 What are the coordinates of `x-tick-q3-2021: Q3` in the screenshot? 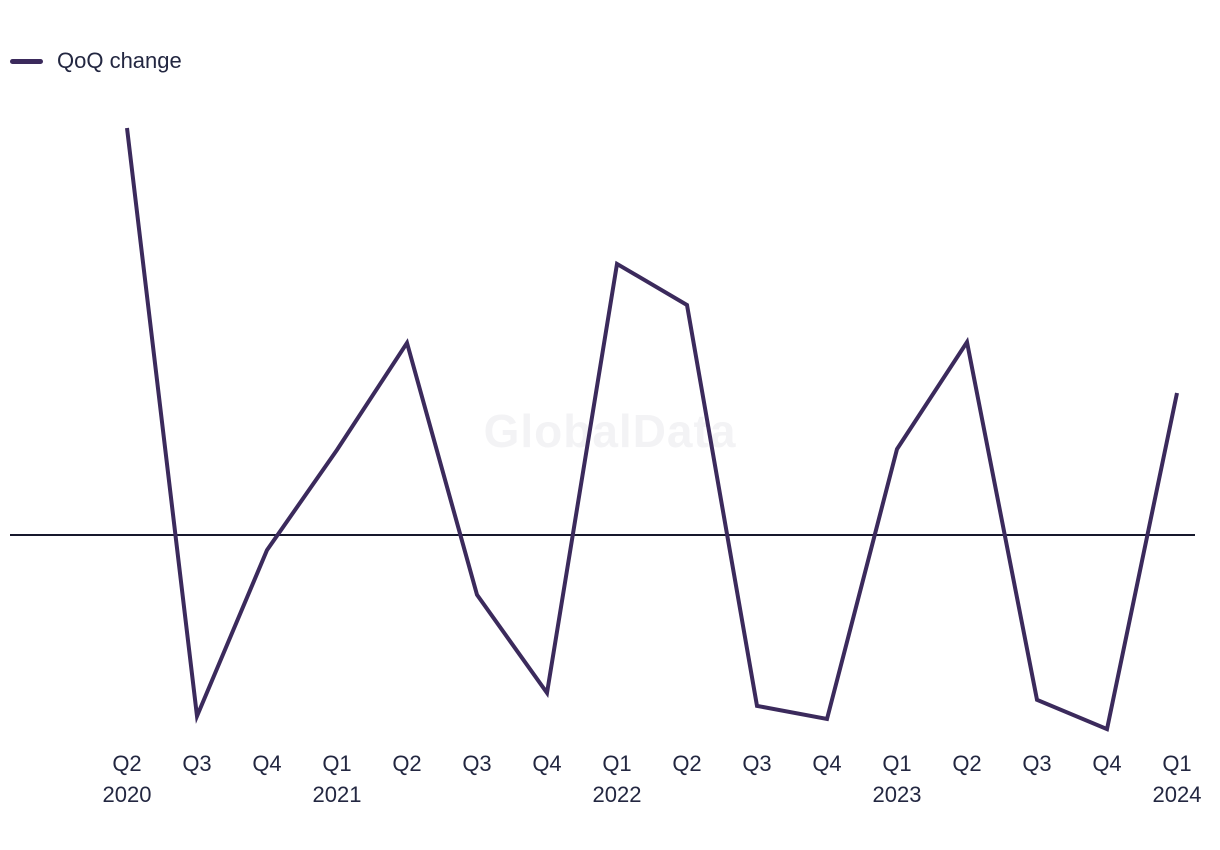 It's located at (477, 763).